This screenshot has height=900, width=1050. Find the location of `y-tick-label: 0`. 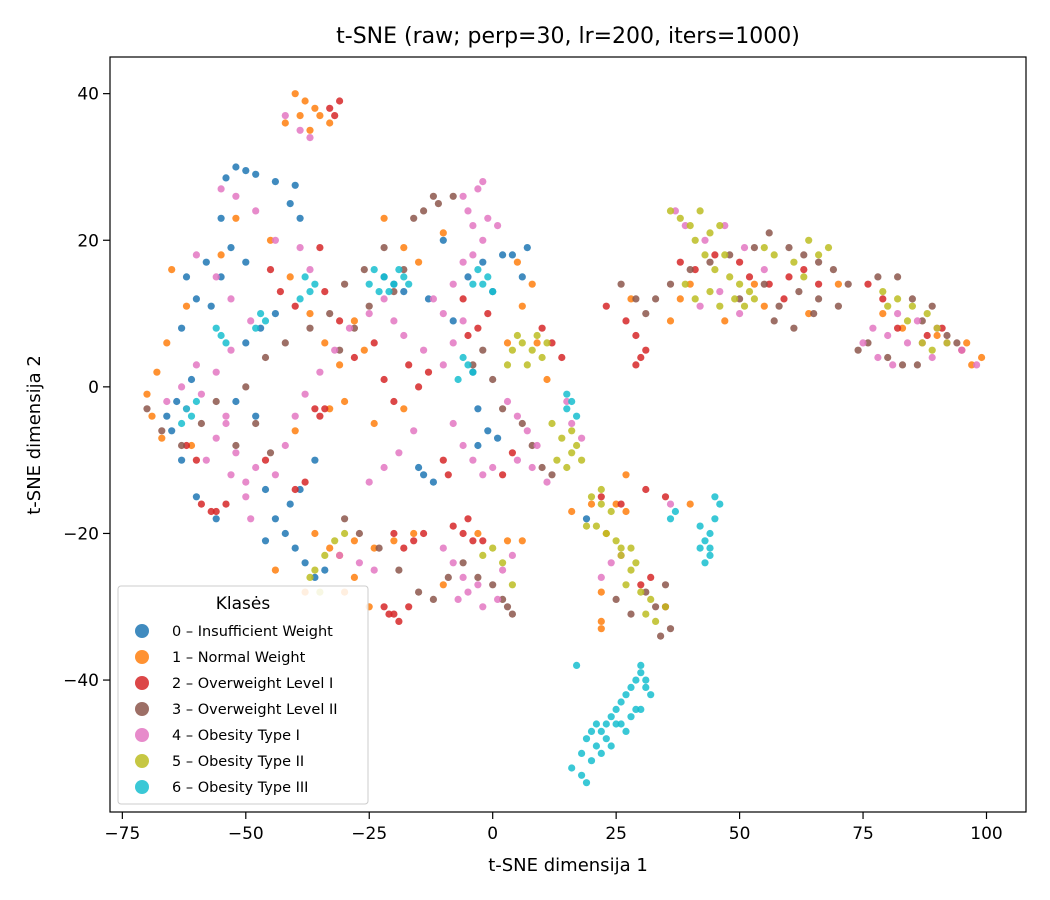

y-tick-label: 0 is located at coordinates (93, 388).